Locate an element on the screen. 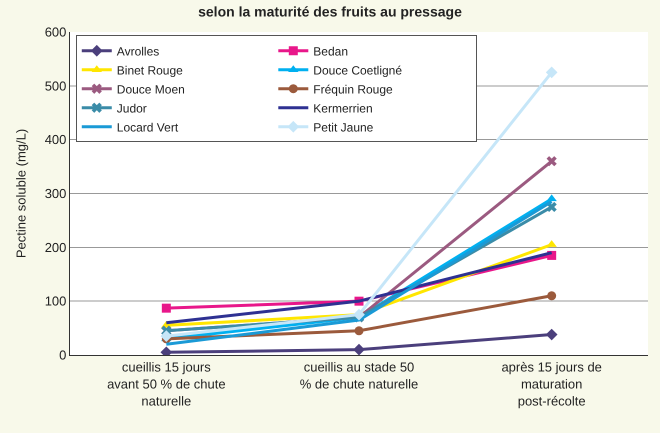 The height and width of the screenshot is (433, 660). legend-label: Fréquin Rouge is located at coordinates (353, 89).